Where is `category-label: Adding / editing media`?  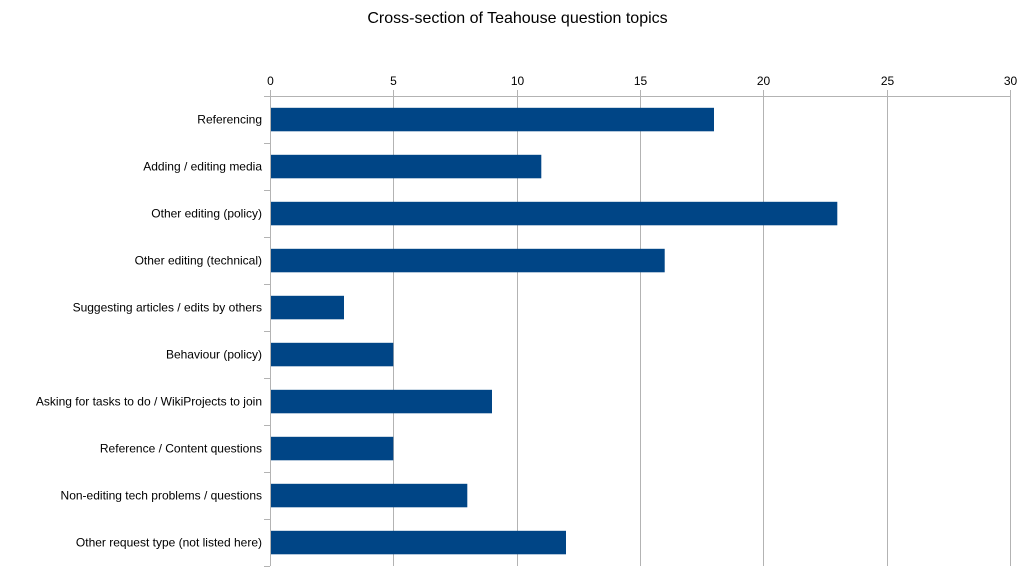 category-label: Adding / editing media is located at coordinates (202, 167).